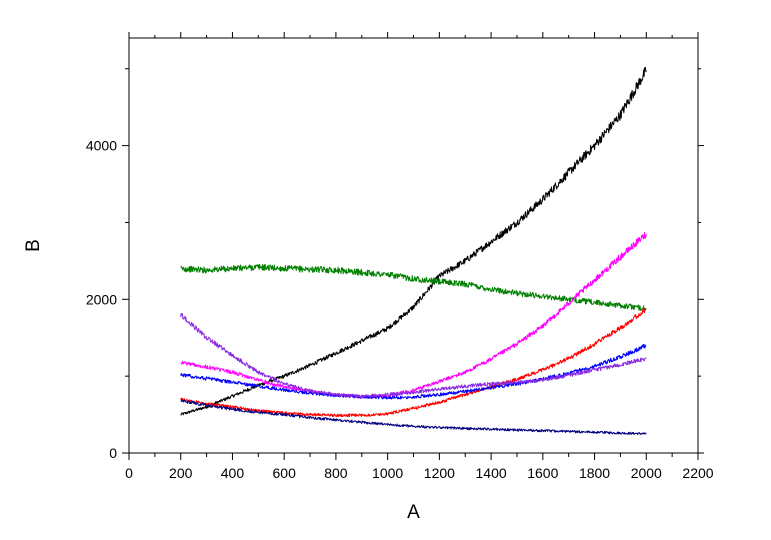 The height and width of the screenshot is (540, 771). What do you see at coordinates (646, 473) in the screenshot?
I see `x-tick-label: 2000` at bounding box center [646, 473].